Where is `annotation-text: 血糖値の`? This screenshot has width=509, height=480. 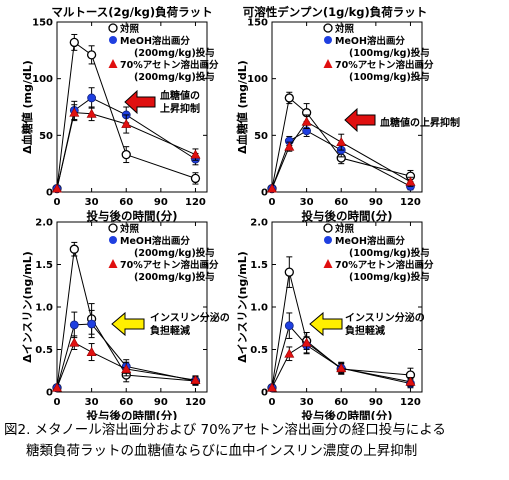 annotation-text: 血糖値の is located at coordinates (180, 95).